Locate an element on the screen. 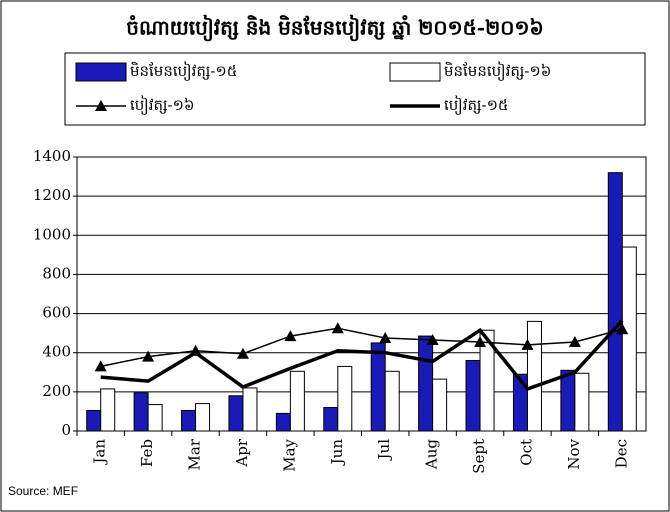  x-tick-label: Jul is located at coordinates (384, 450).